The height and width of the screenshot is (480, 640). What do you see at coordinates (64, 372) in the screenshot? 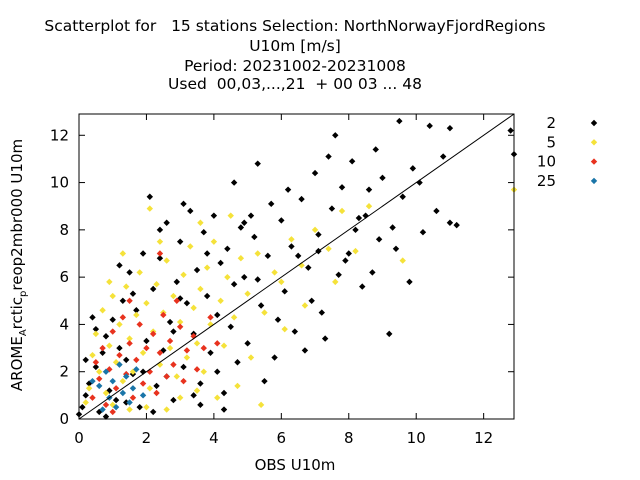
I see `y-tick-label: 2` at bounding box center [64, 372].